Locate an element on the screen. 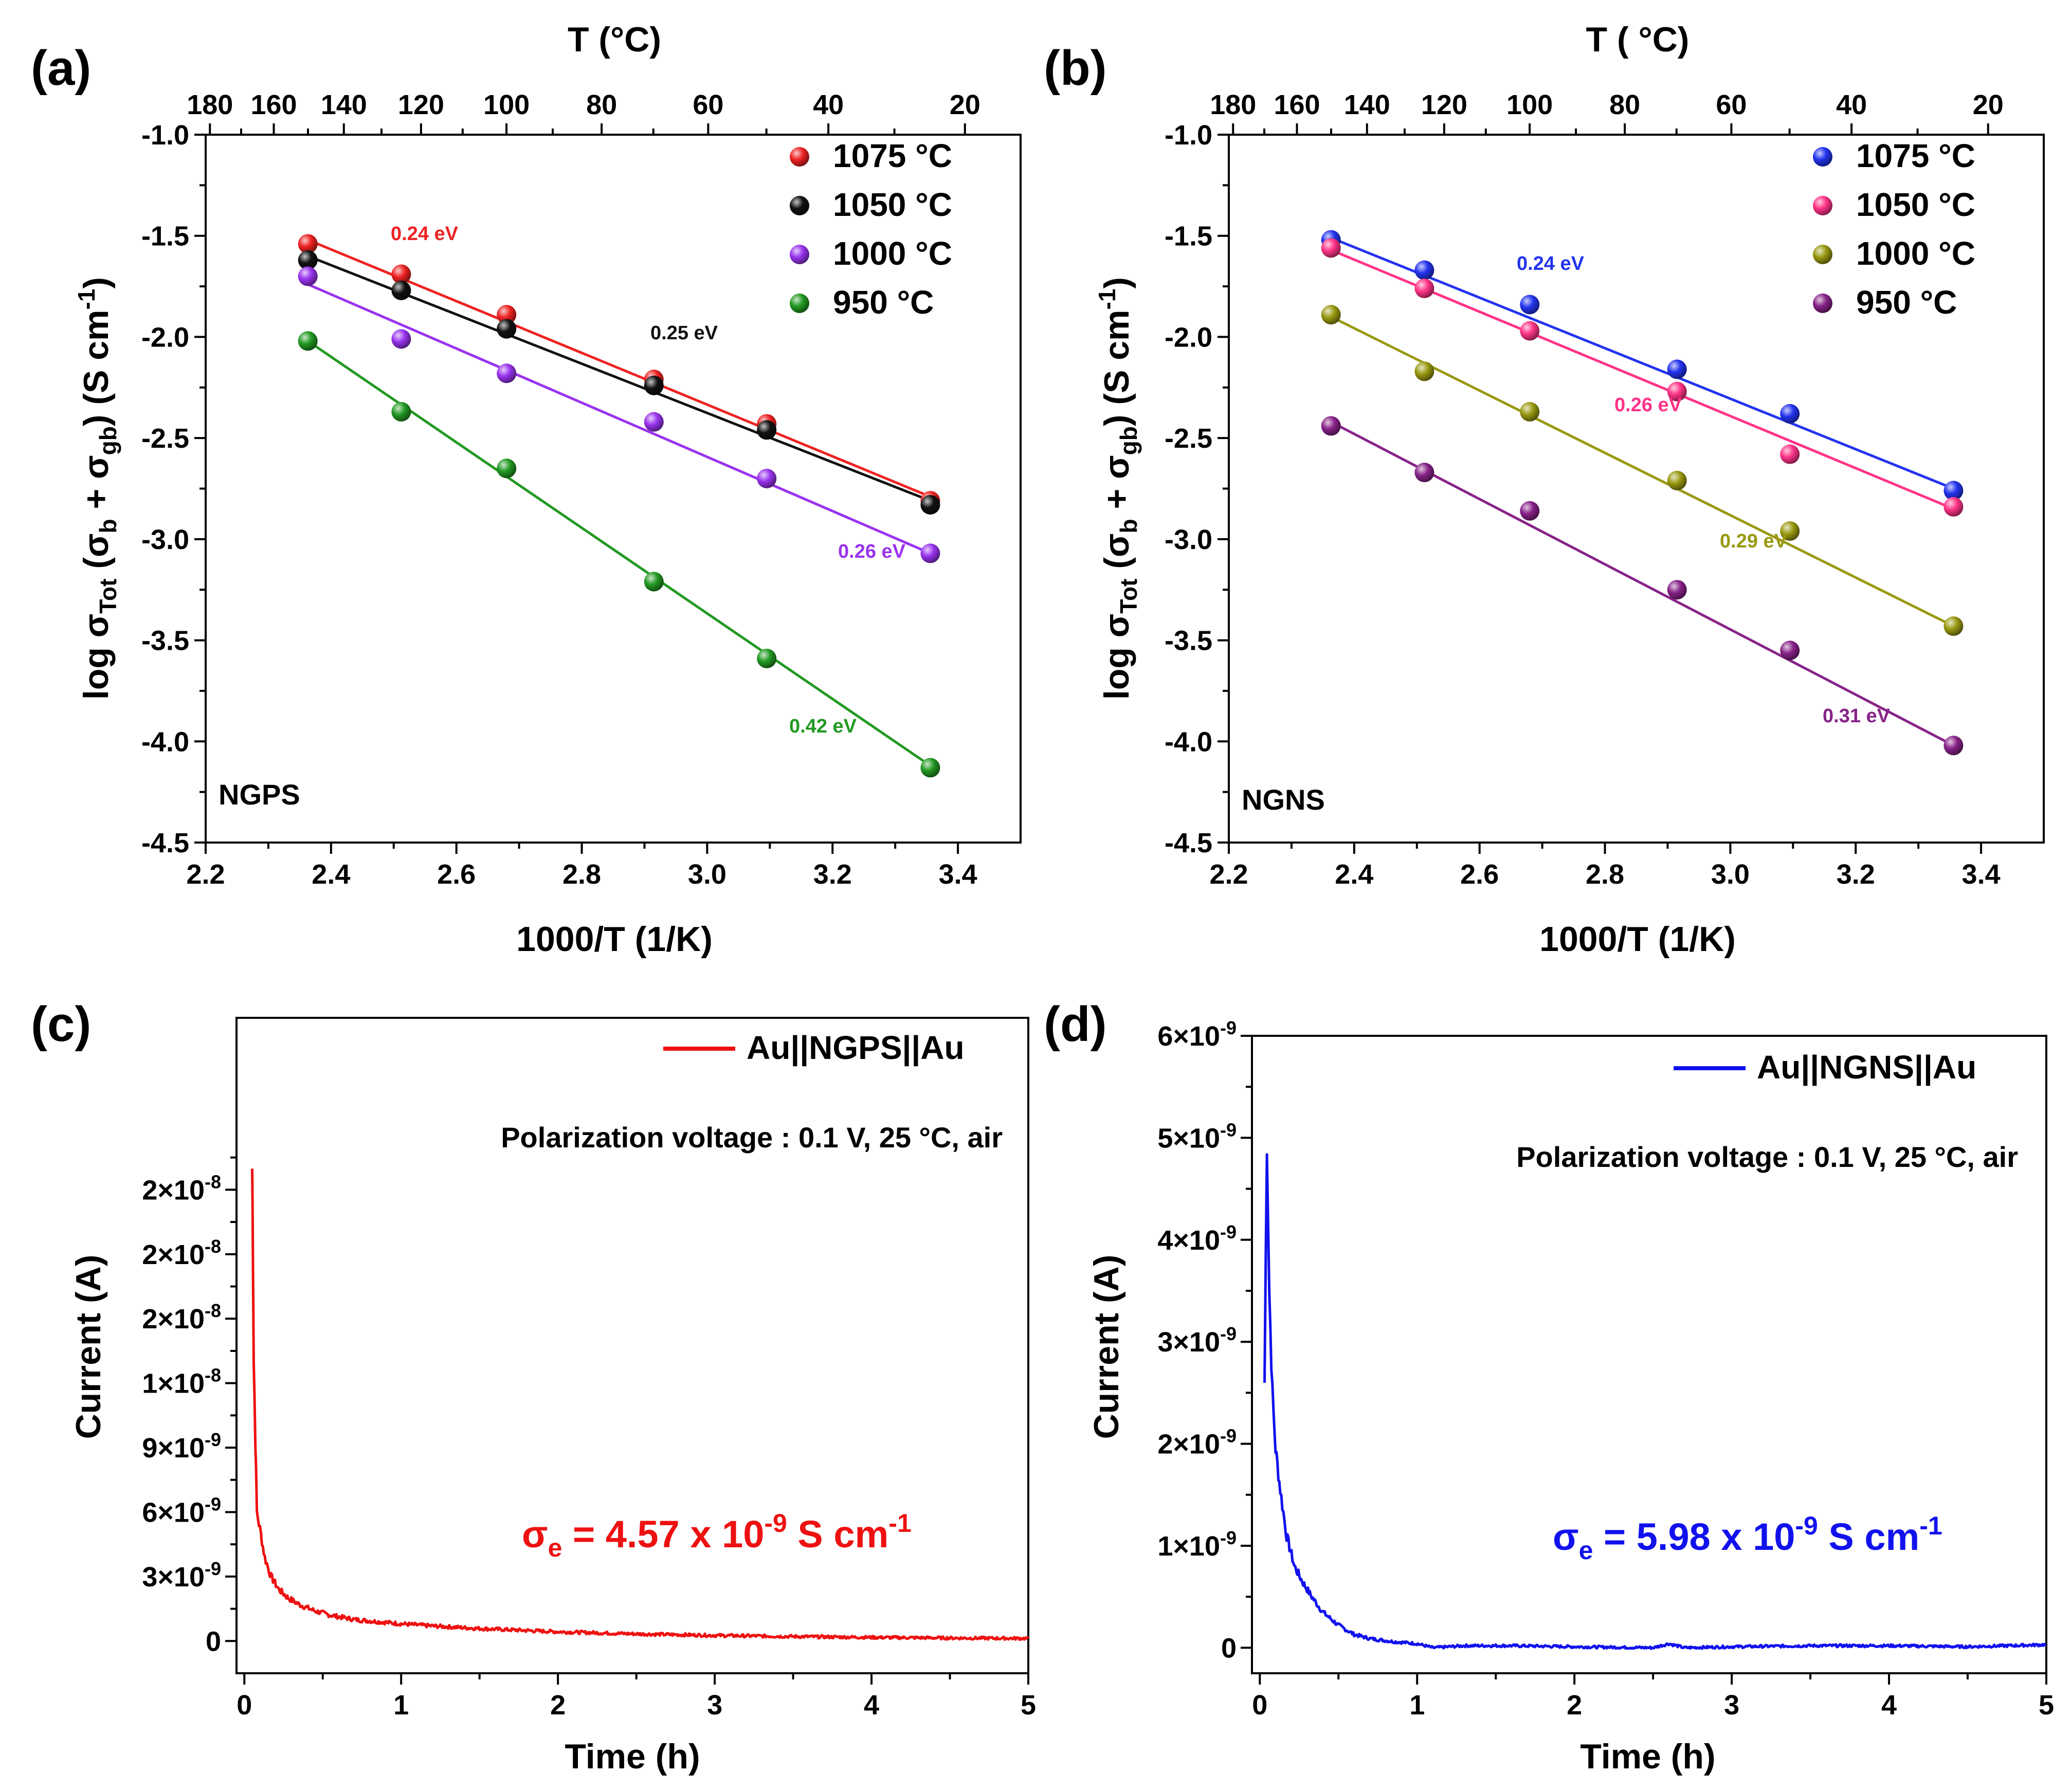 The image size is (2071, 1792). top-x-axis-title: T ( °C) is located at coordinates (1638, 39).